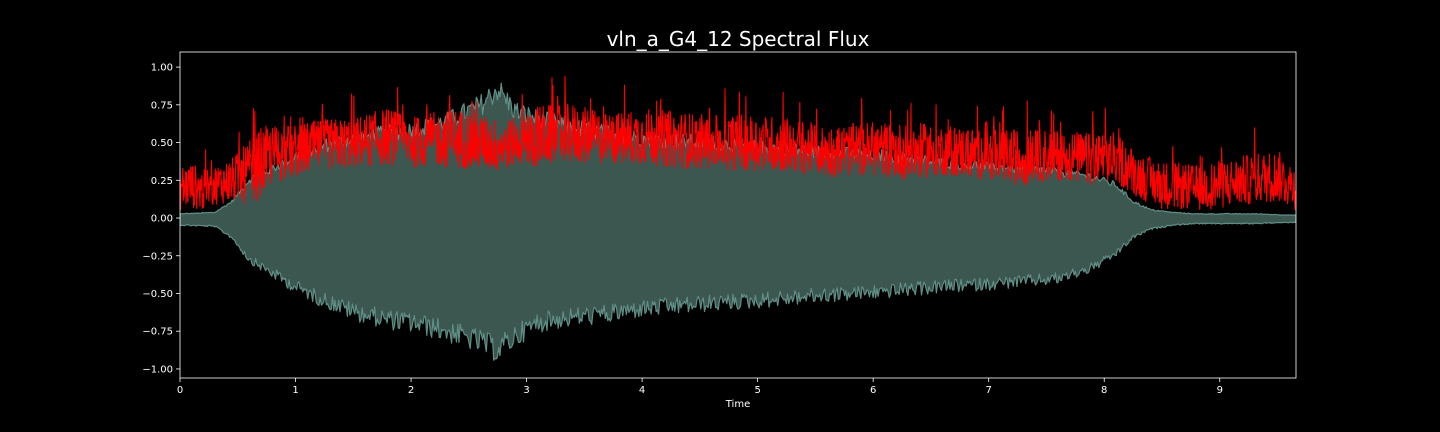 This screenshot has width=1440, height=432. What do you see at coordinates (1220, 390) in the screenshot?
I see `x-tick-label: 9` at bounding box center [1220, 390].